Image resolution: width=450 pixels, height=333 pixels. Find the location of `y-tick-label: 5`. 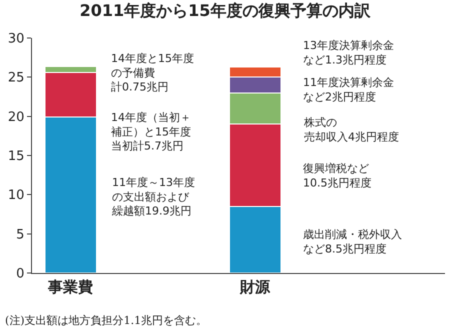

y-tick-label: 5 is located at coordinates (20, 234).